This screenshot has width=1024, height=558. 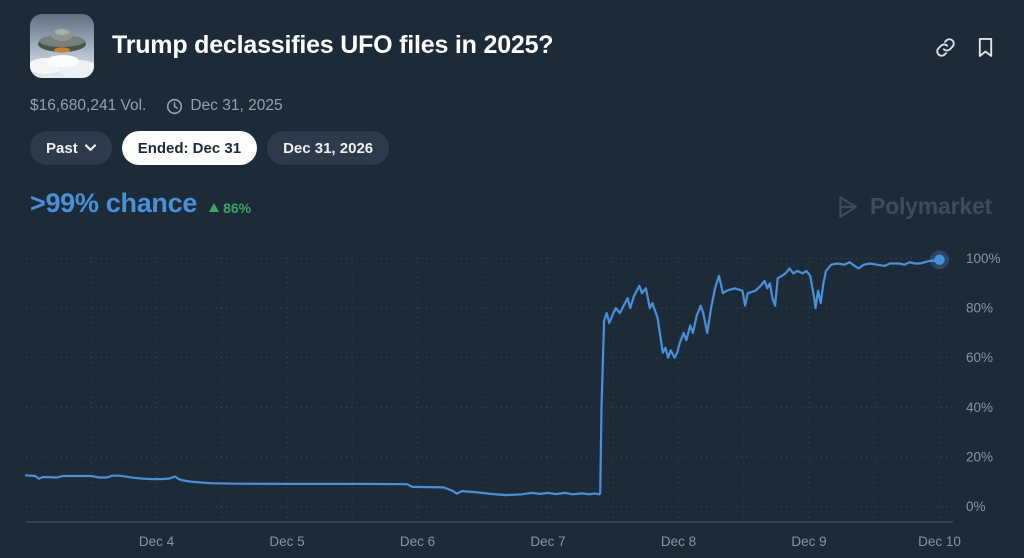 What do you see at coordinates (175, 106) in the screenshot?
I see `clock-icon` at bounding box center [175, 106].